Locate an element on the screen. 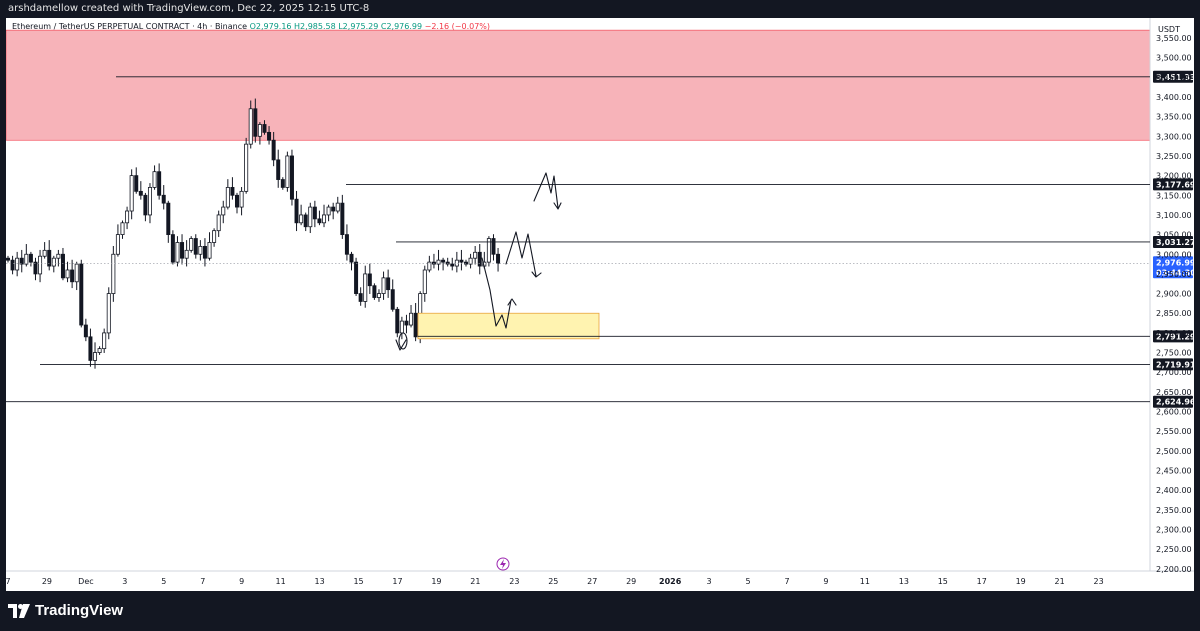 This screenshot has width=1200, height=631. y-tick-label: 2,450.00 is located at coordinates (1174, 471).